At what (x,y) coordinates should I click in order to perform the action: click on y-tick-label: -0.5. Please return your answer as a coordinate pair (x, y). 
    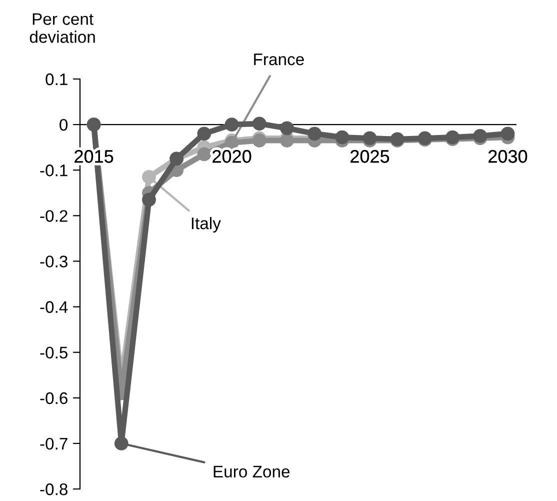
    Looking at the image, I should click on (54, 352).